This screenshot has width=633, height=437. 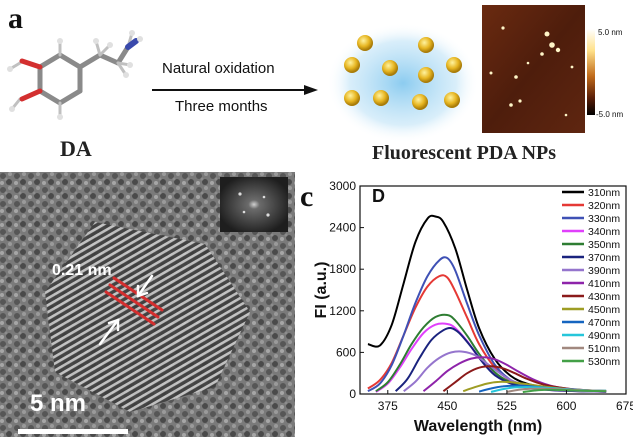 I want to click on legend-label: 330nm, so click(x=604, y=219).